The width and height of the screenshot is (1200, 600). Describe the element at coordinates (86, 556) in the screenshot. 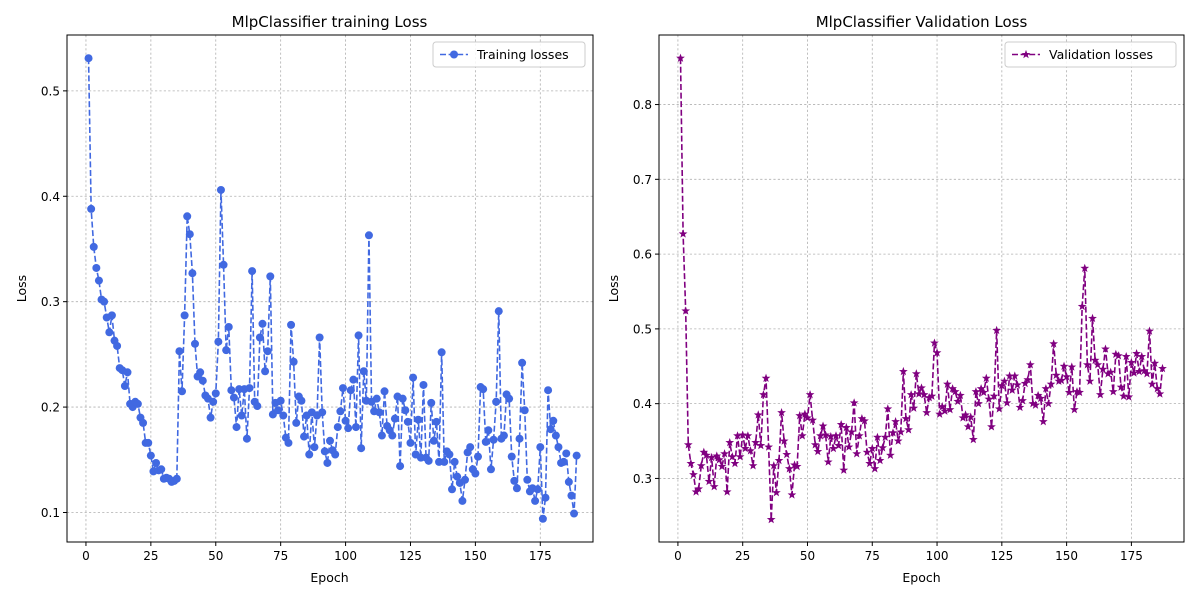

I see `x-tick-label: 0` at that location.